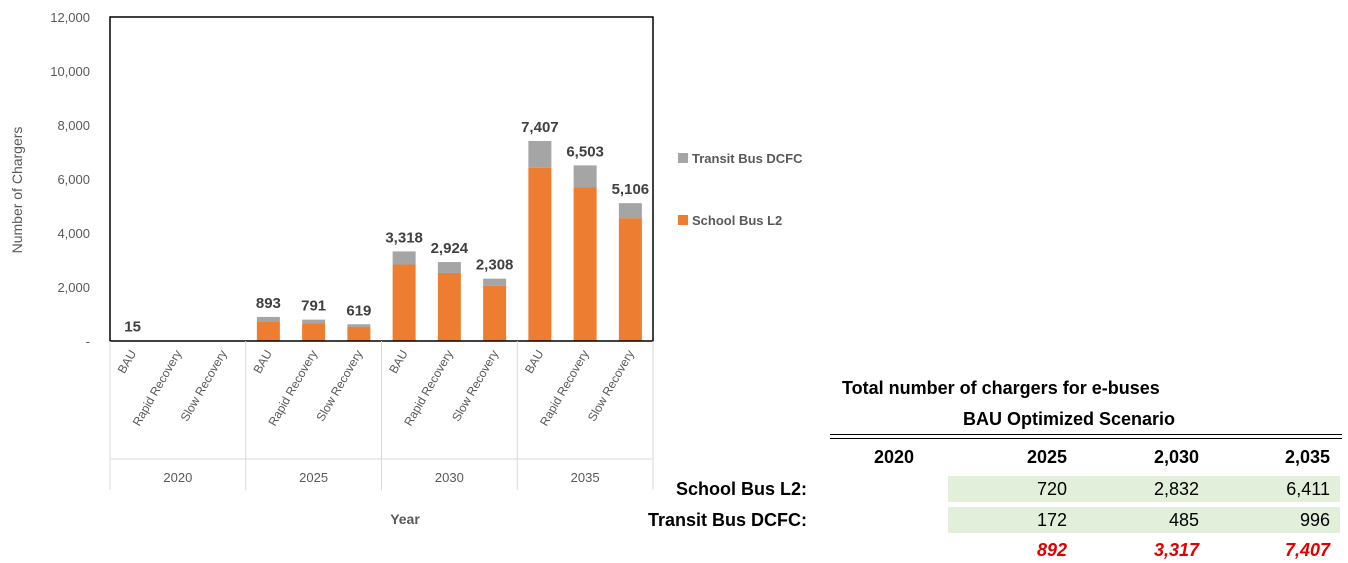 Image resolution: width=1348 pixels, height=563 pixels. What do you see at coordinates (358, 310) in the screenshot?
I see `data-label-total: 619` at bounding box center [358, 310].